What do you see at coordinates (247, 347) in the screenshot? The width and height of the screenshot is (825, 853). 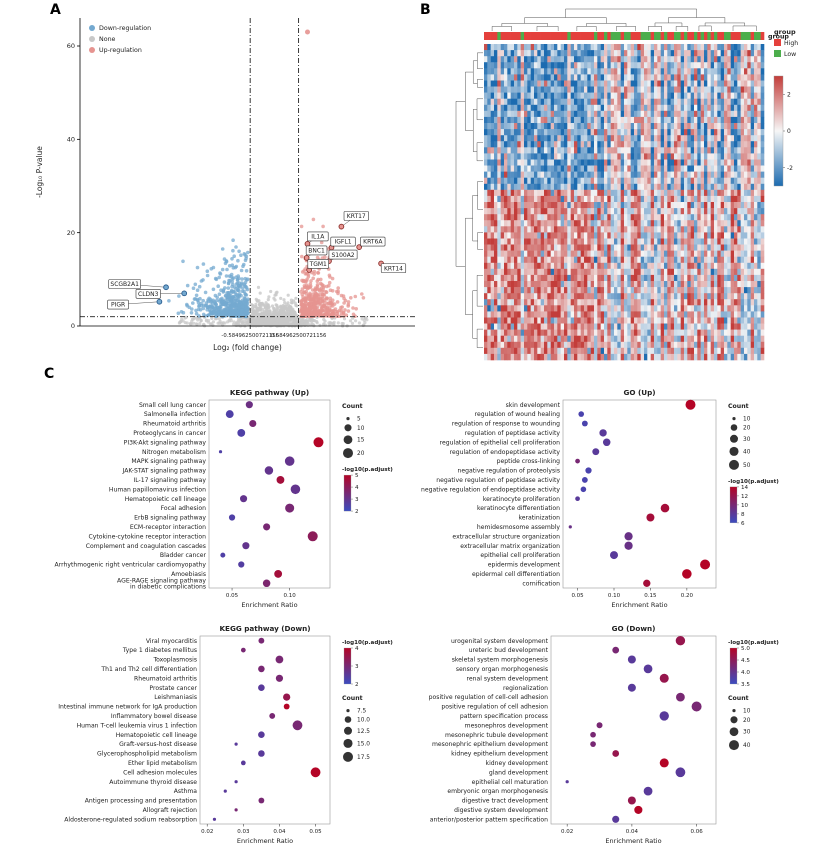 I see `svg-text: Log₂ (fold change)` at bounding box center [247, 347].